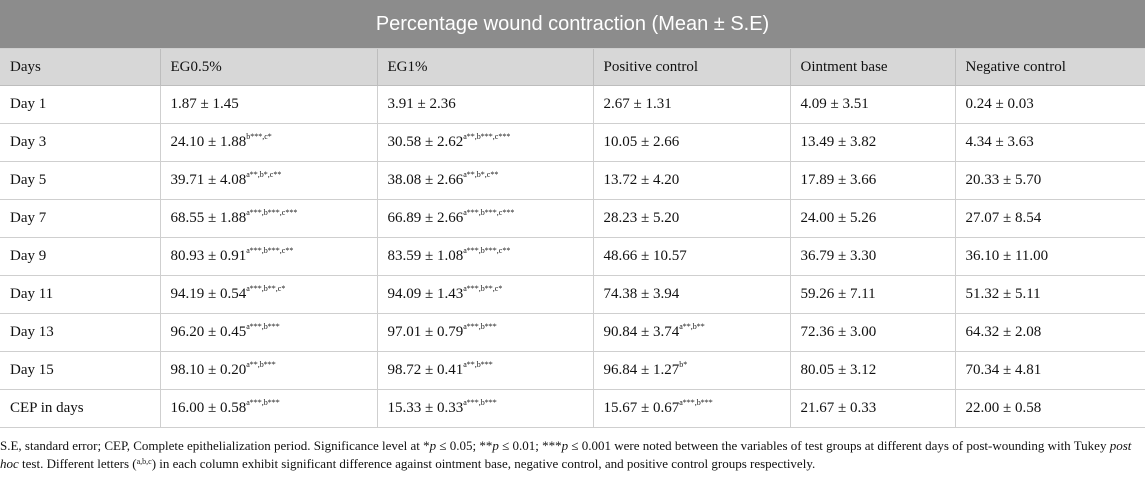  What do you see at coordinates (530, 445) in the screenshot?
I see `footnote-text: ≤ 0.01; ***` at bounding box center [530, 445].